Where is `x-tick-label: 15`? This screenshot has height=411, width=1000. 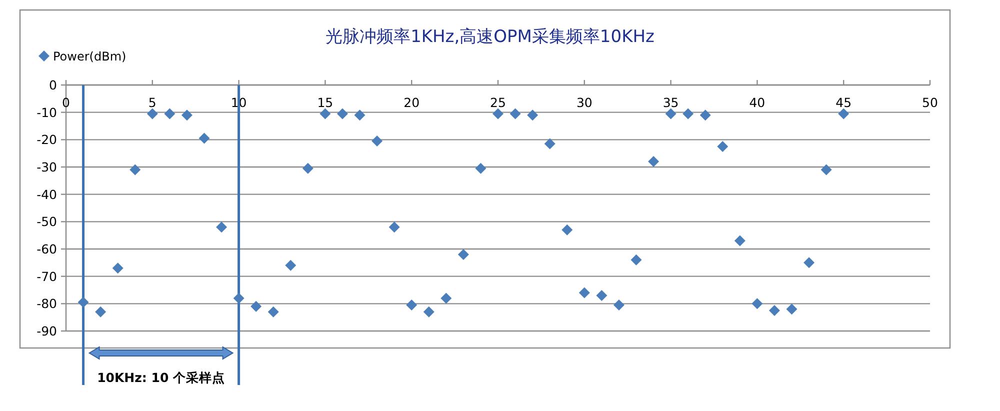 x-tick-label: 15 is located at coordinates (325, 102).